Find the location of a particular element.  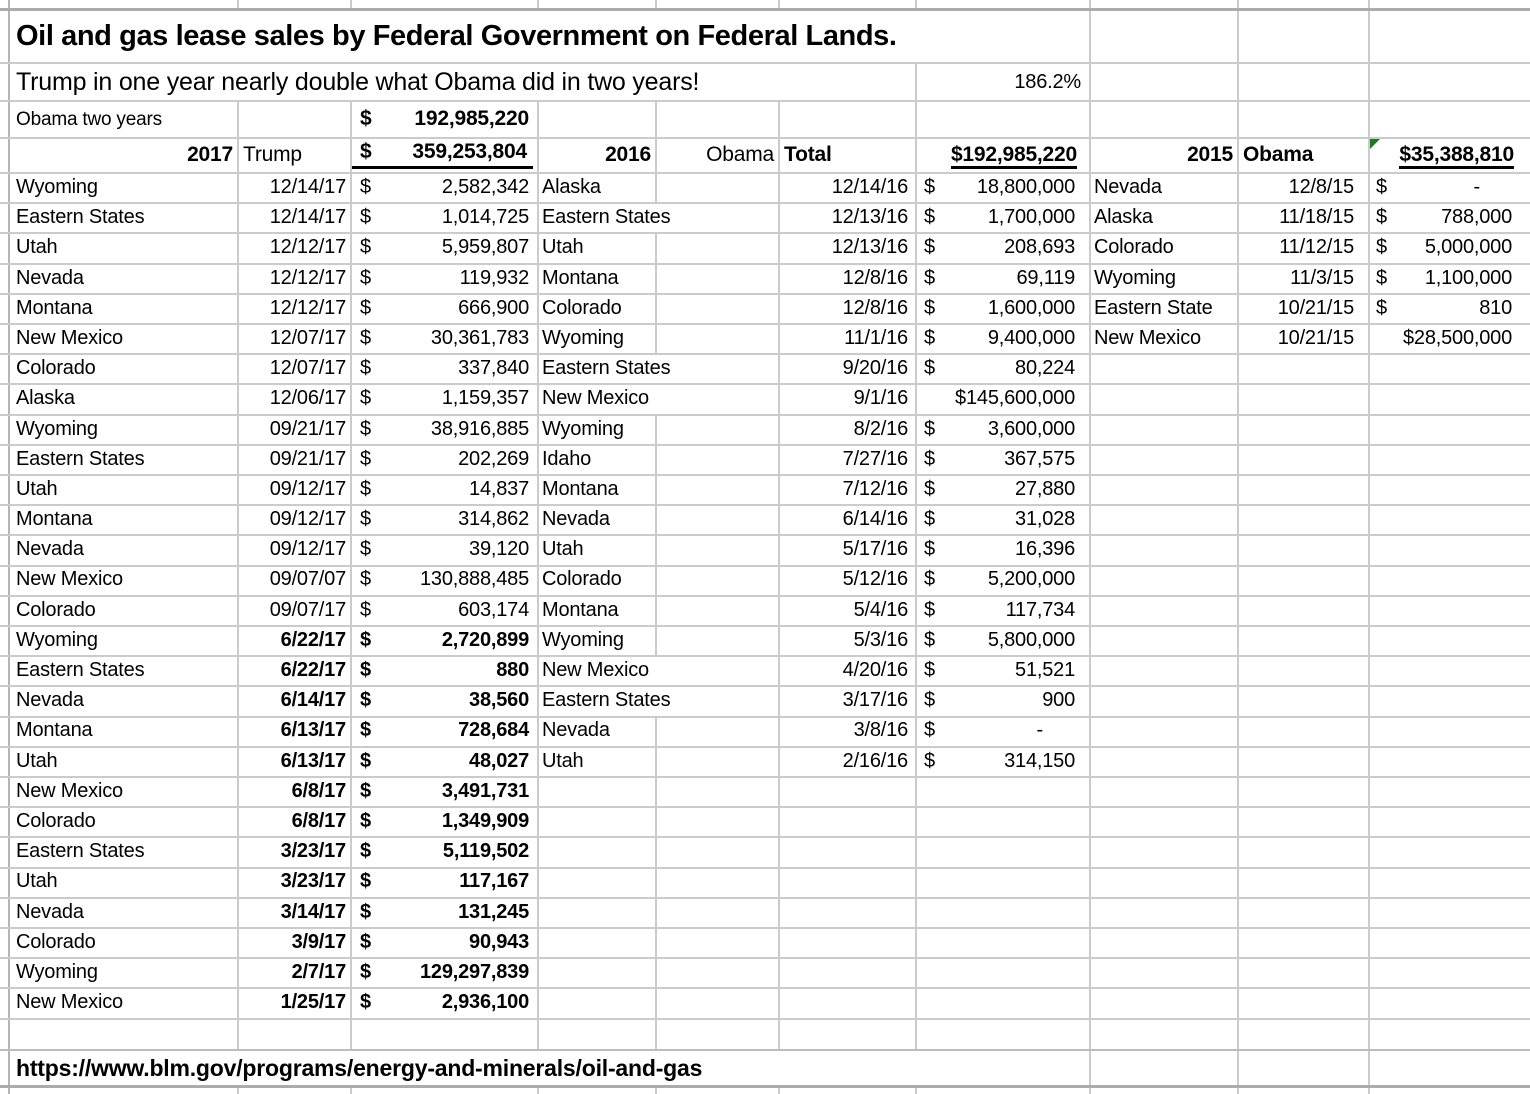

date-cell: 12/14/16 is located at coordinates (869, 187).